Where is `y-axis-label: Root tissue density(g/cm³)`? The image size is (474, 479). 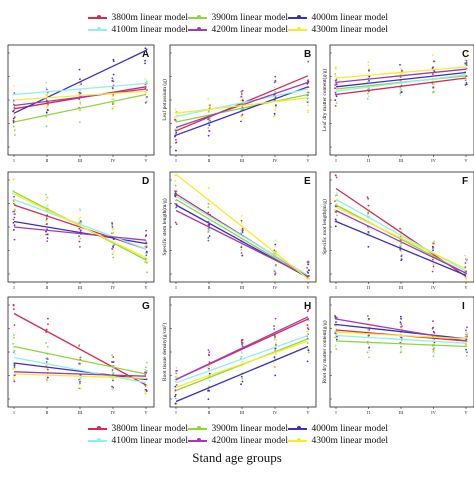
y-axis-label: Root tissue density(g/cm³) is located at coordinates (164, 352).